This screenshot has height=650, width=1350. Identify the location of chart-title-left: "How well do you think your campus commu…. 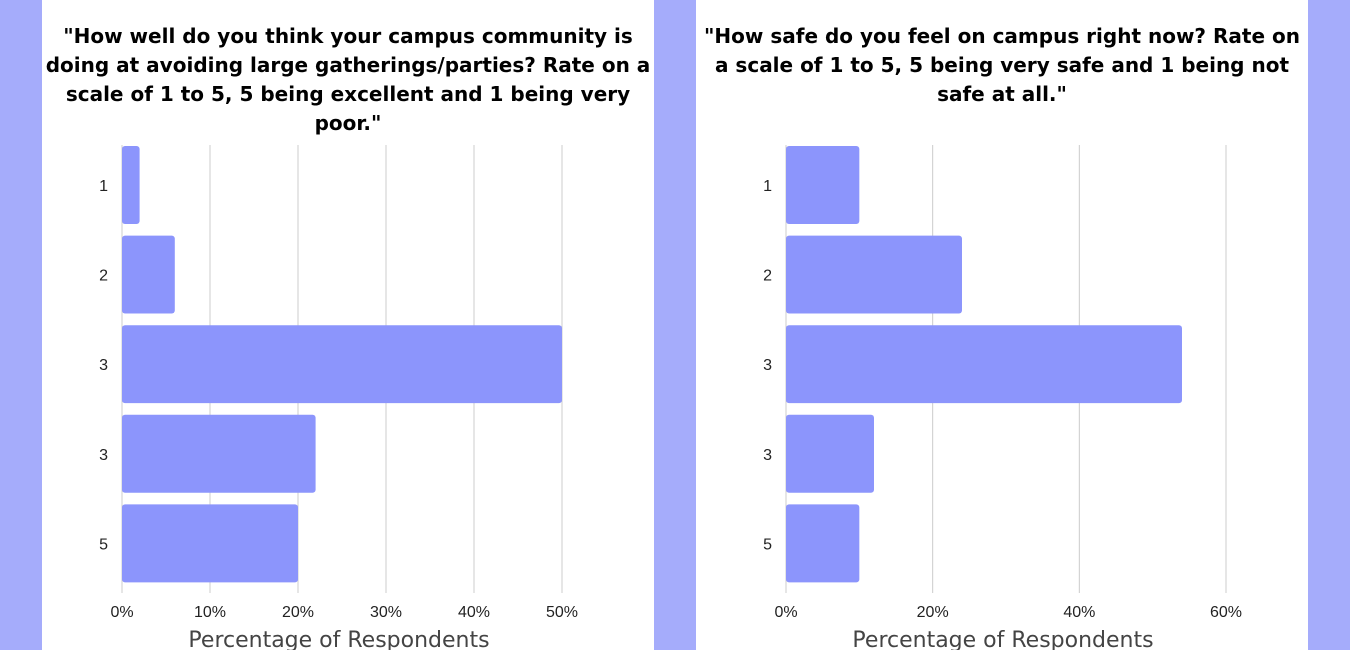
(348, 79).